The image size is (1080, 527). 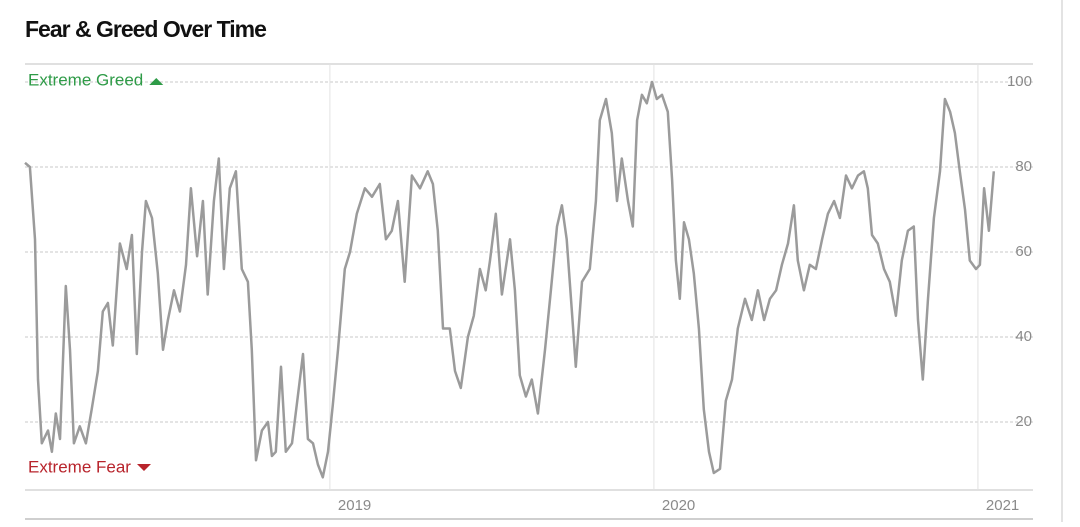 I want to click on y-tick-label: 100, so click(x=1019, y=81).